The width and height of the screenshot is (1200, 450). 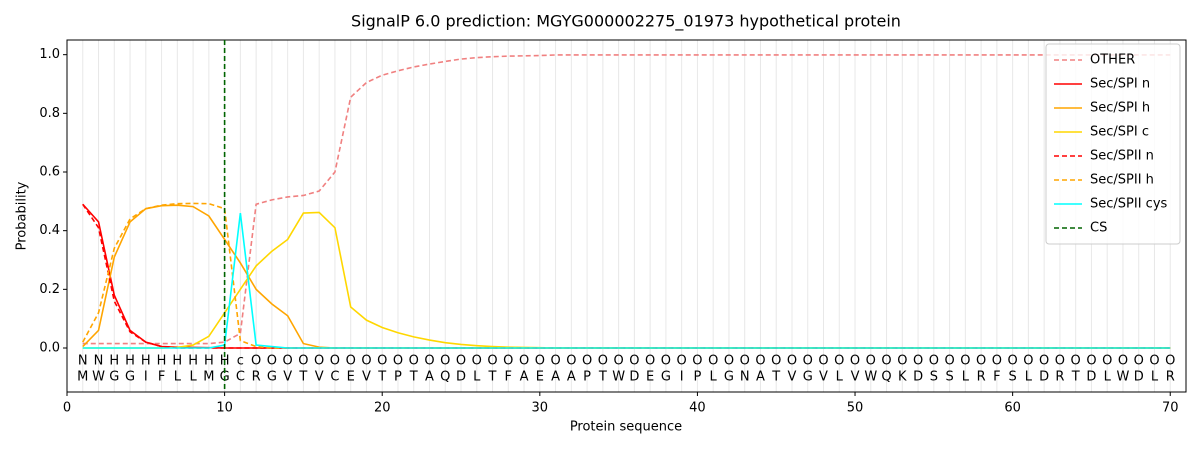 I want to click on residue: S, so click(x=934, y=377).